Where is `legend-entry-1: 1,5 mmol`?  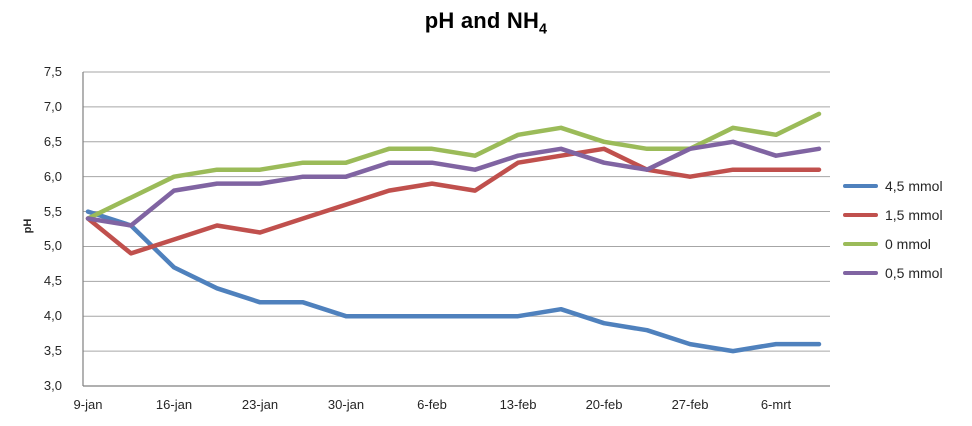 legend-entry-1: 1,5 mmol is located at coordinates (893, 215).